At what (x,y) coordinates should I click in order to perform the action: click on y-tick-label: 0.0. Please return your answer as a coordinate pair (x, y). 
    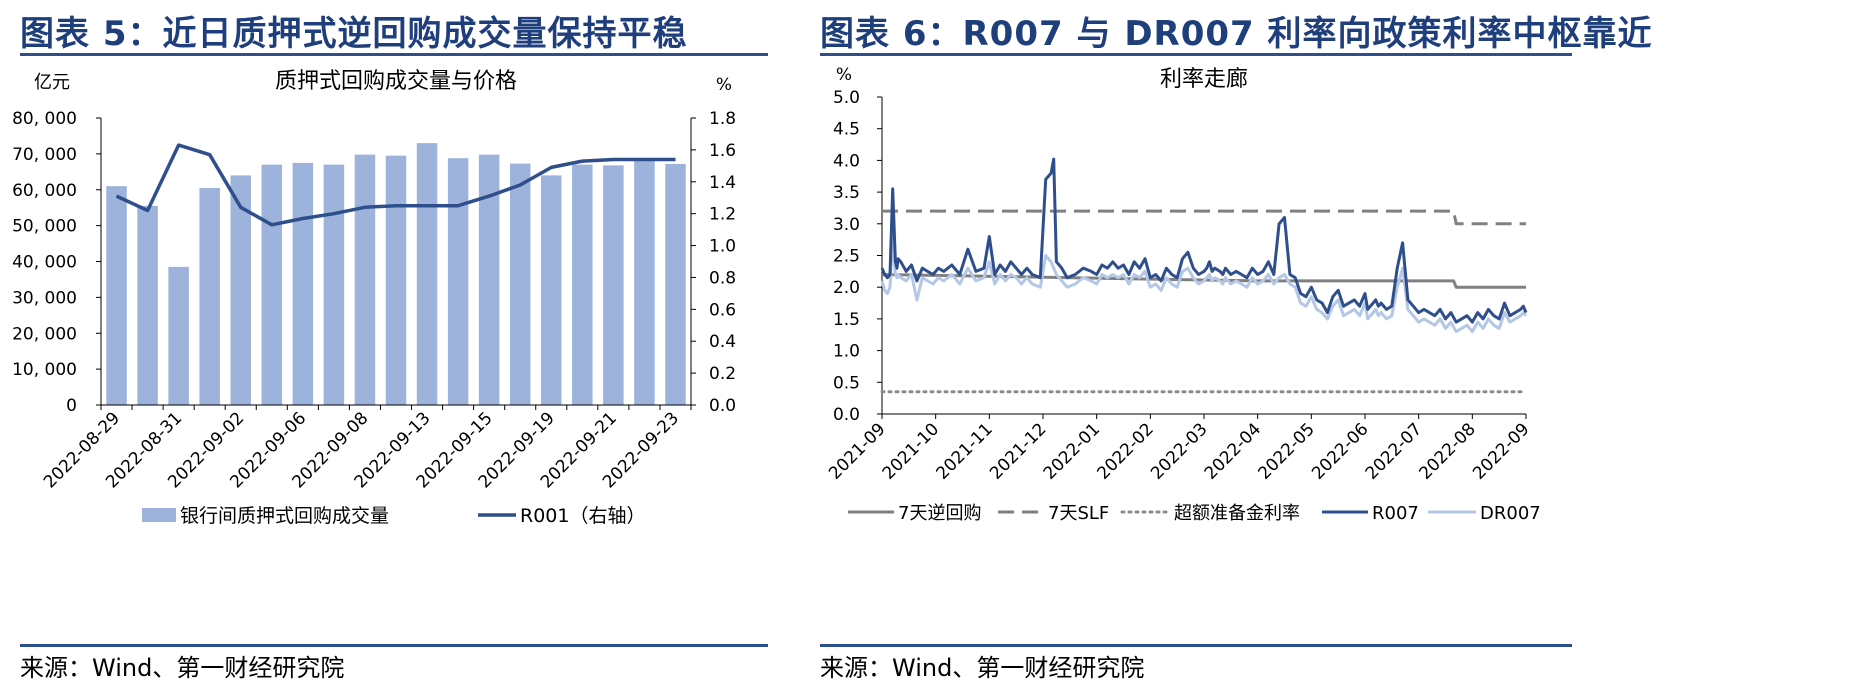
    Looking at the image, I should click on (846, 415).